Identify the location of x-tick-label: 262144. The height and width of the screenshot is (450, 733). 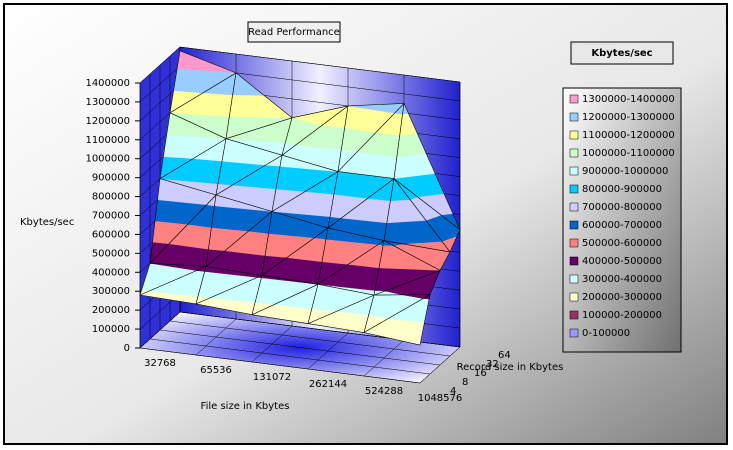
(328, 384).